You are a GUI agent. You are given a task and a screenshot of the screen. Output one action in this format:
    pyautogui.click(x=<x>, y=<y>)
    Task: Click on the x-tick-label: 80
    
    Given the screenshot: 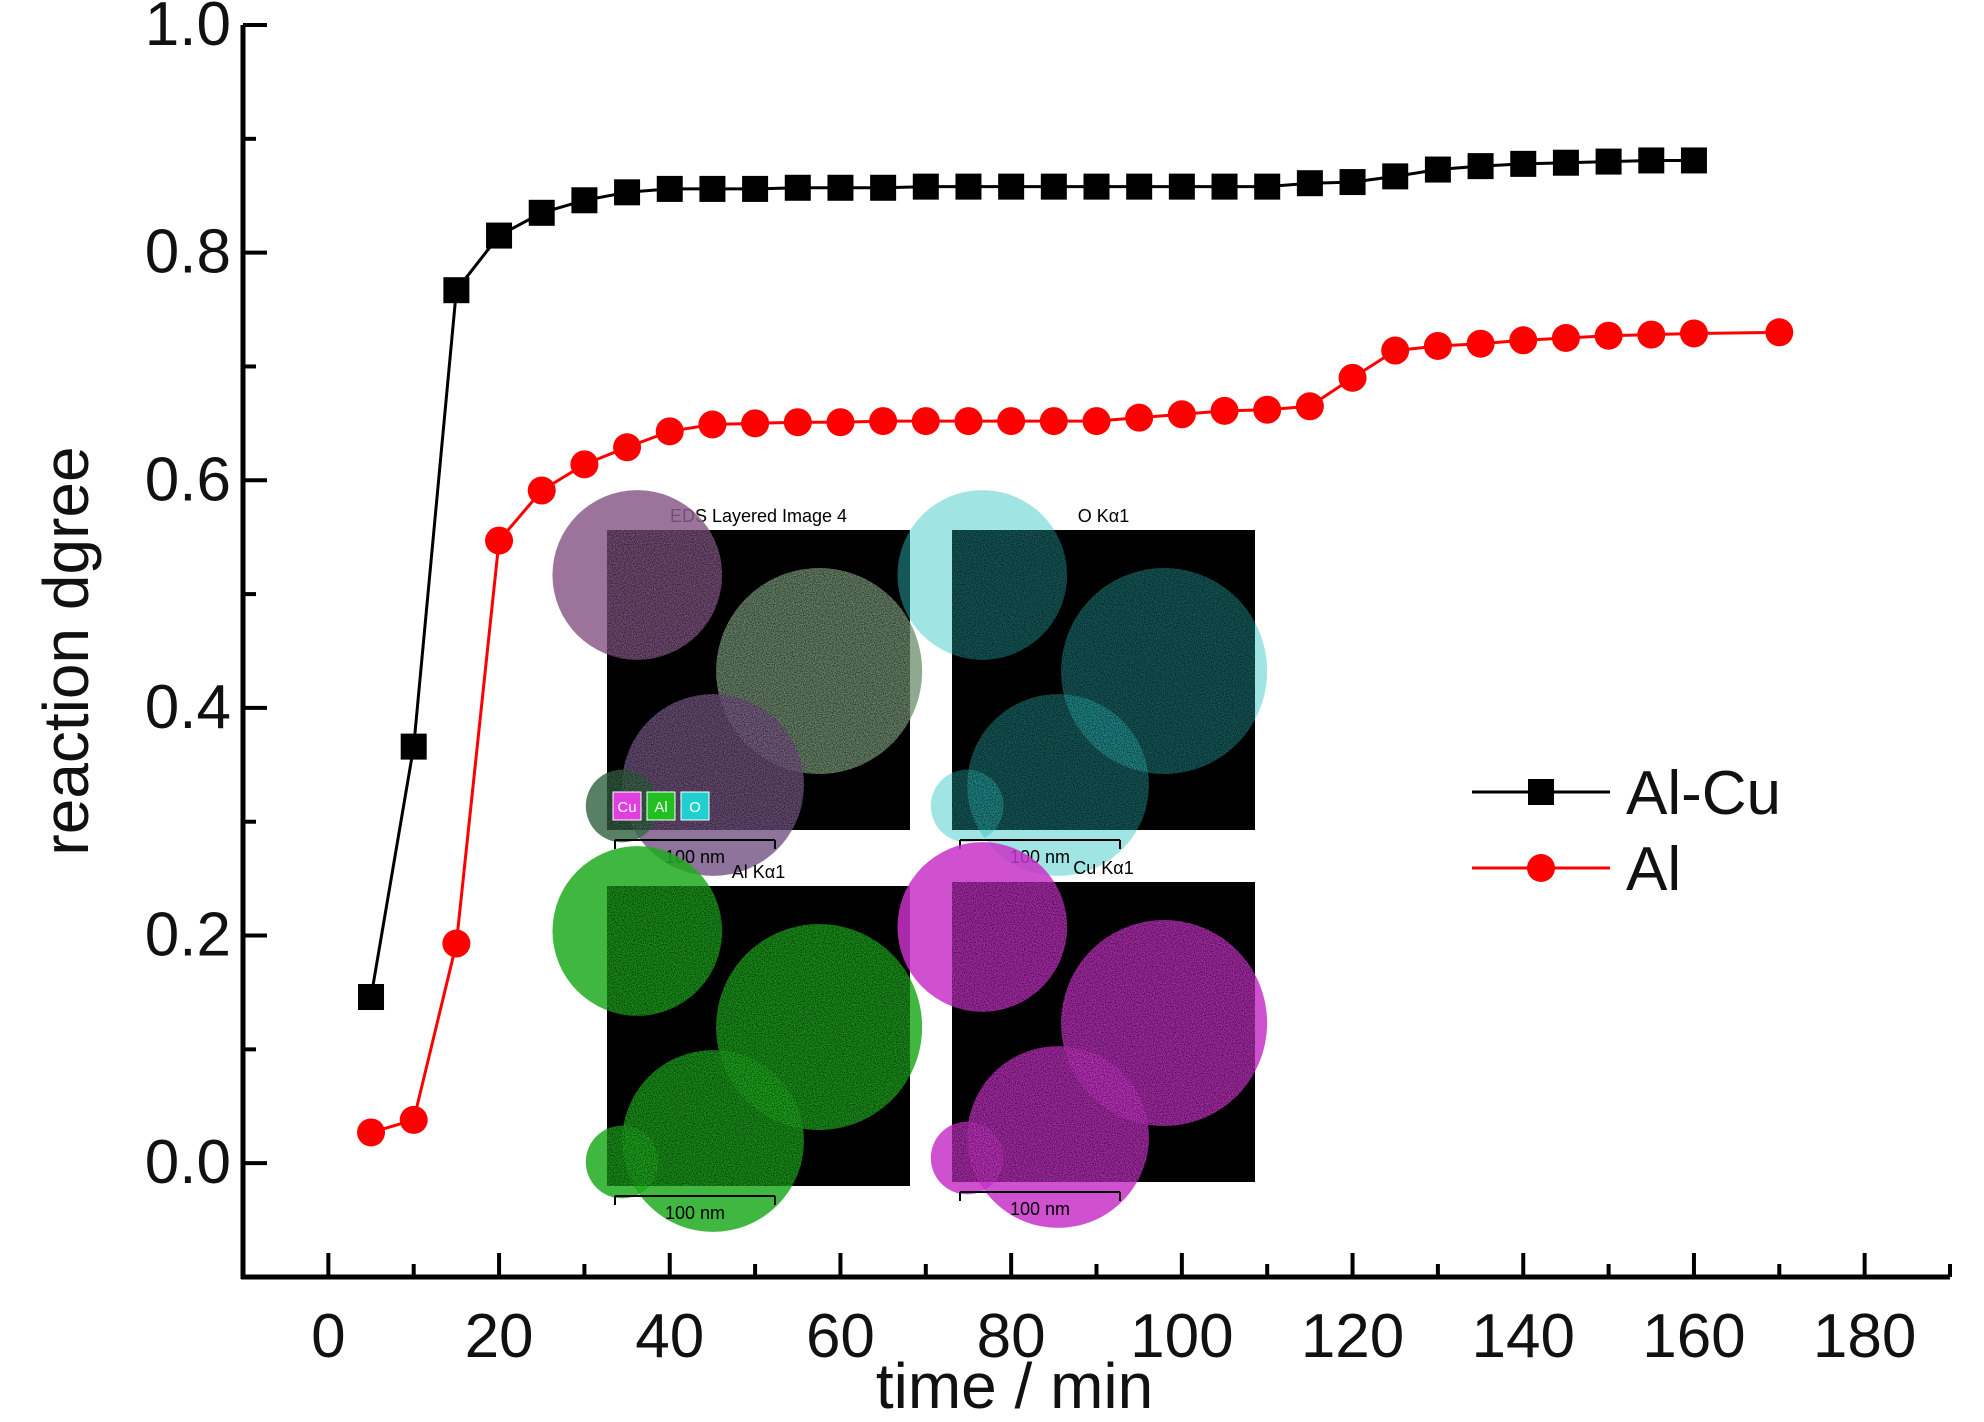 What is the action you would take?
    pyautogui.click(x=1011, y=1336)
    